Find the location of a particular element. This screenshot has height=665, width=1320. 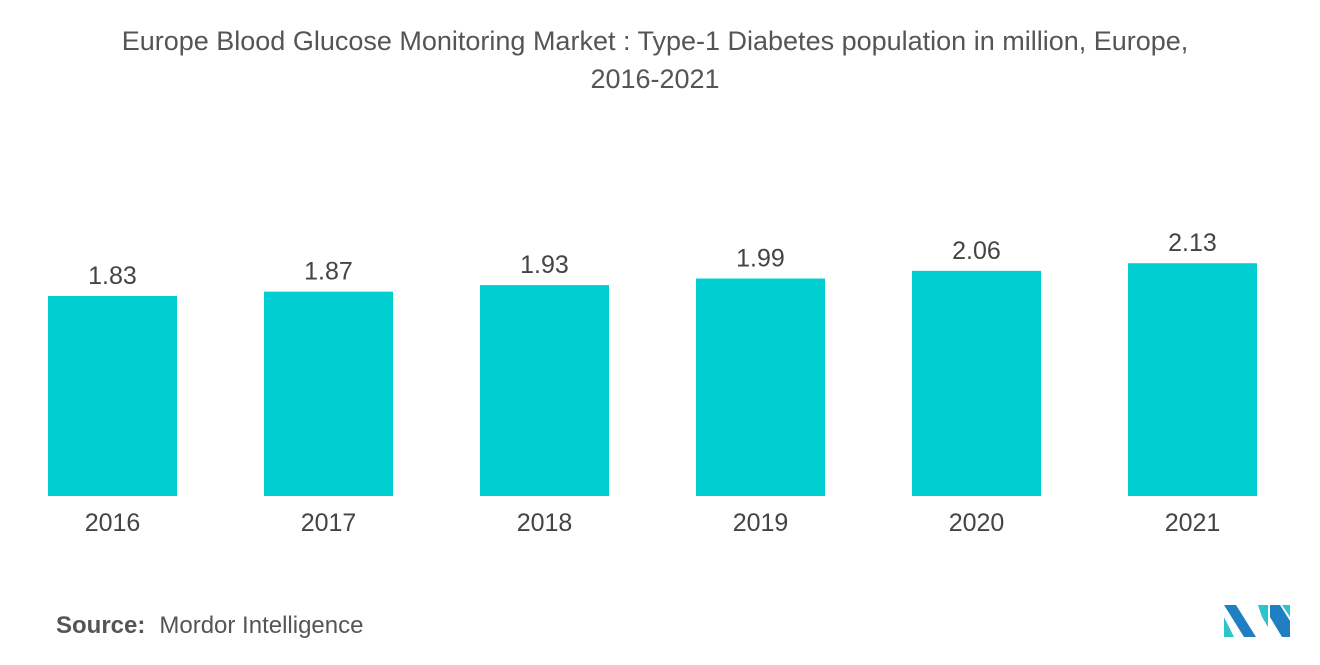

chart-title-line-2: 2016-2021 is located at coordinates (655, 79).